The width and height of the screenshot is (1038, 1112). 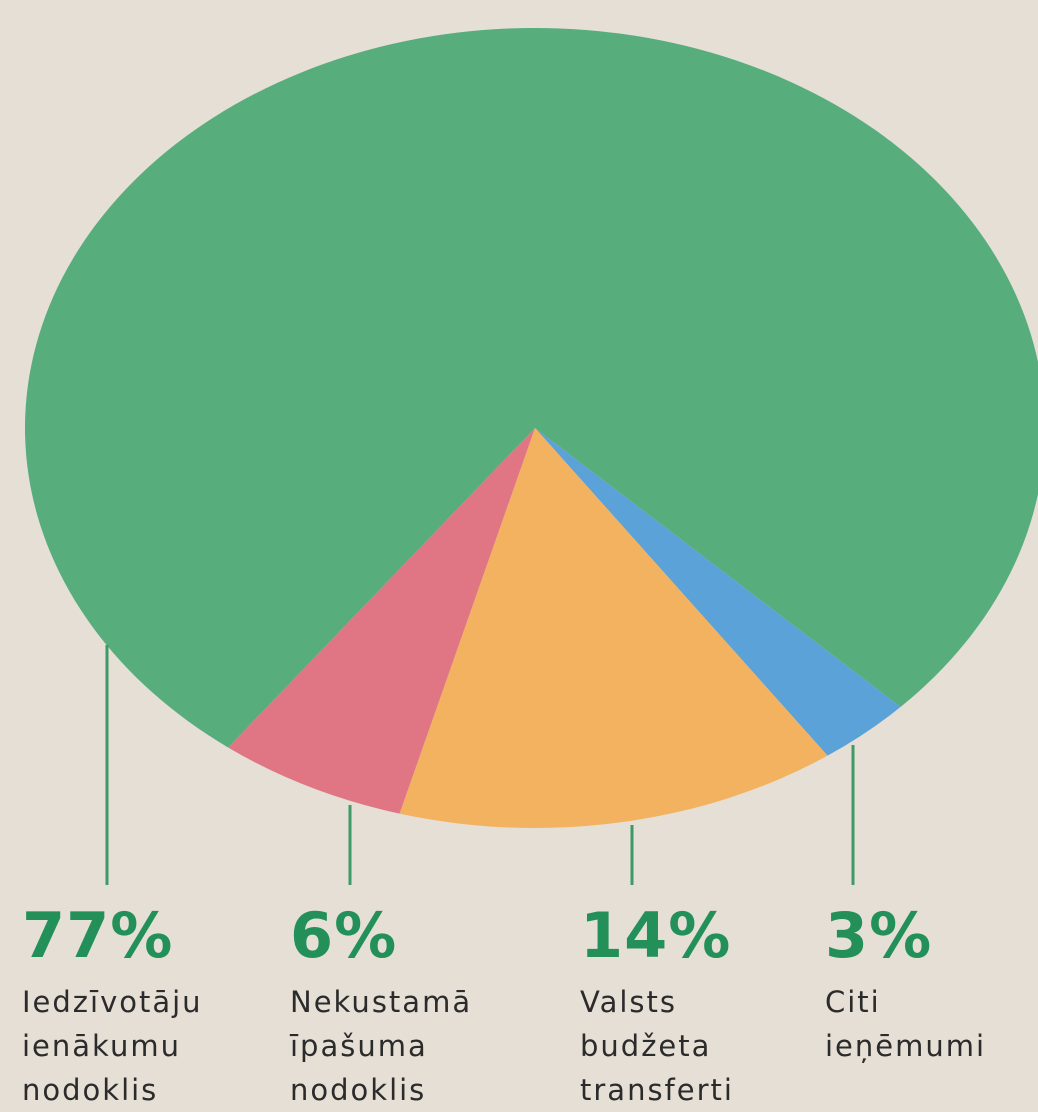 I want to click on category-label: Valsts budžeta transferti, so click(x=657, y=1046).